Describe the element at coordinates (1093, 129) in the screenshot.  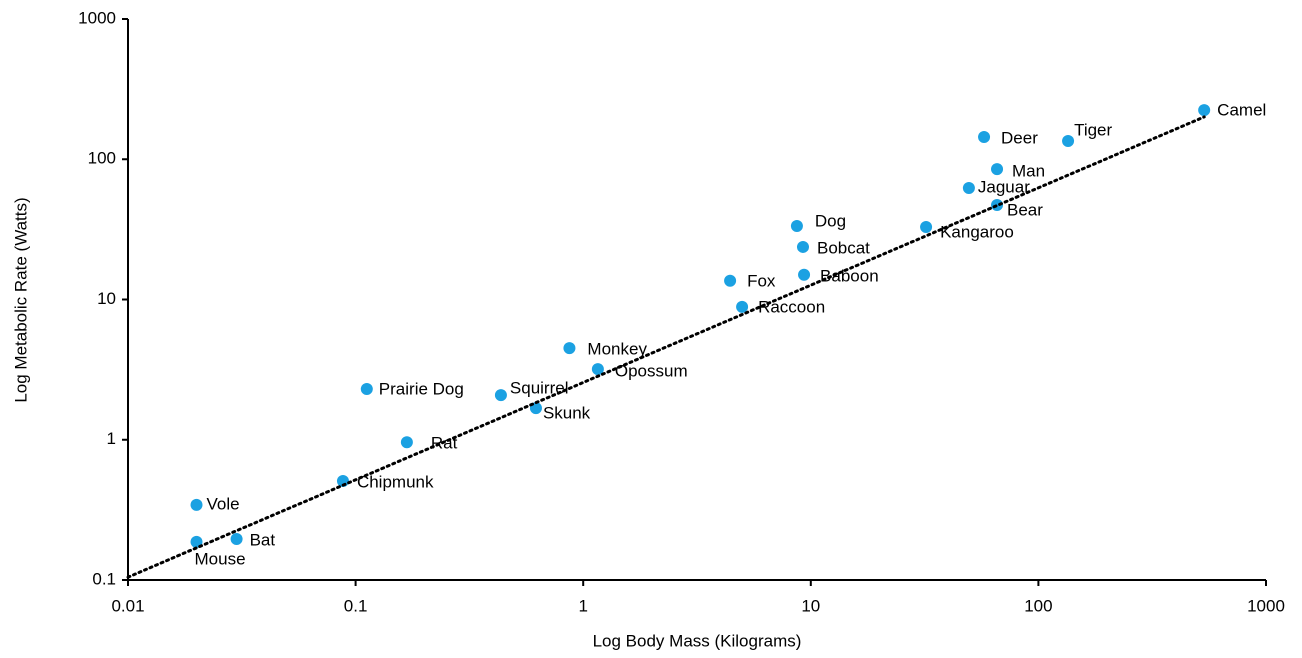
I see `point-label: Tiger` at that location.